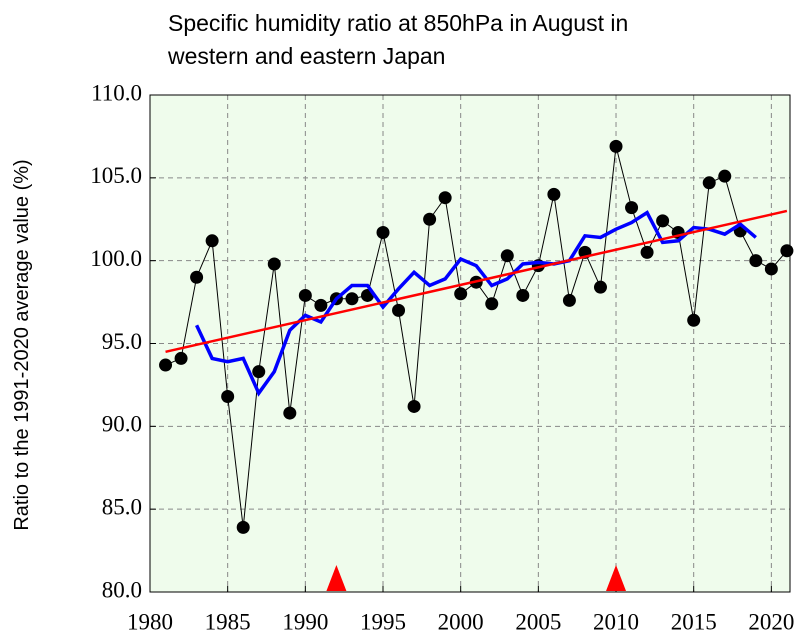  Describe the element at coordinates (116, 258) in the screenshot. I see `y-tick-label: 100.0` at that location.